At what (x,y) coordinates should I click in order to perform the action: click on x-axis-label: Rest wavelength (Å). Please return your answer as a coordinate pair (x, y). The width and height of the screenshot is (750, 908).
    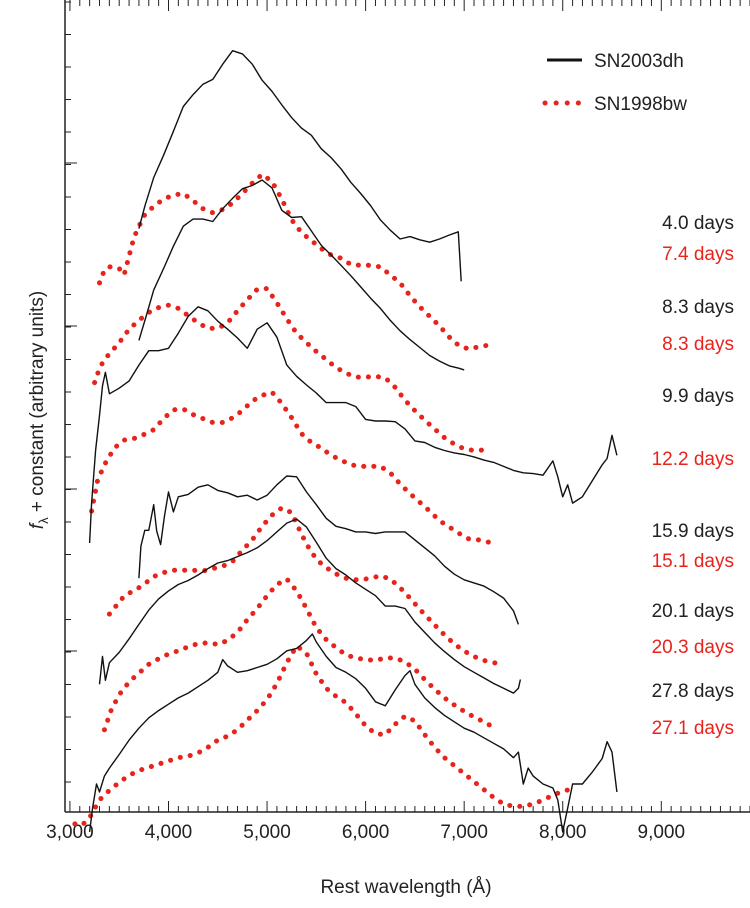
    Looking at the image, I should click on (405, 887).